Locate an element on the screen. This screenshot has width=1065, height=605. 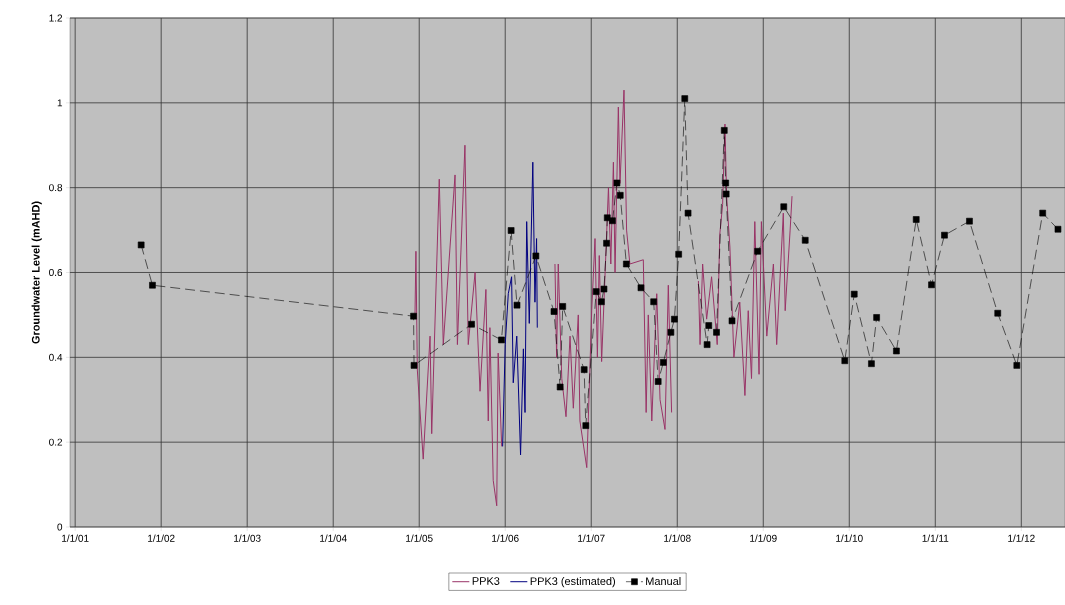
x-tick-label: 1/1/08 is located at coordinates (677, 538).